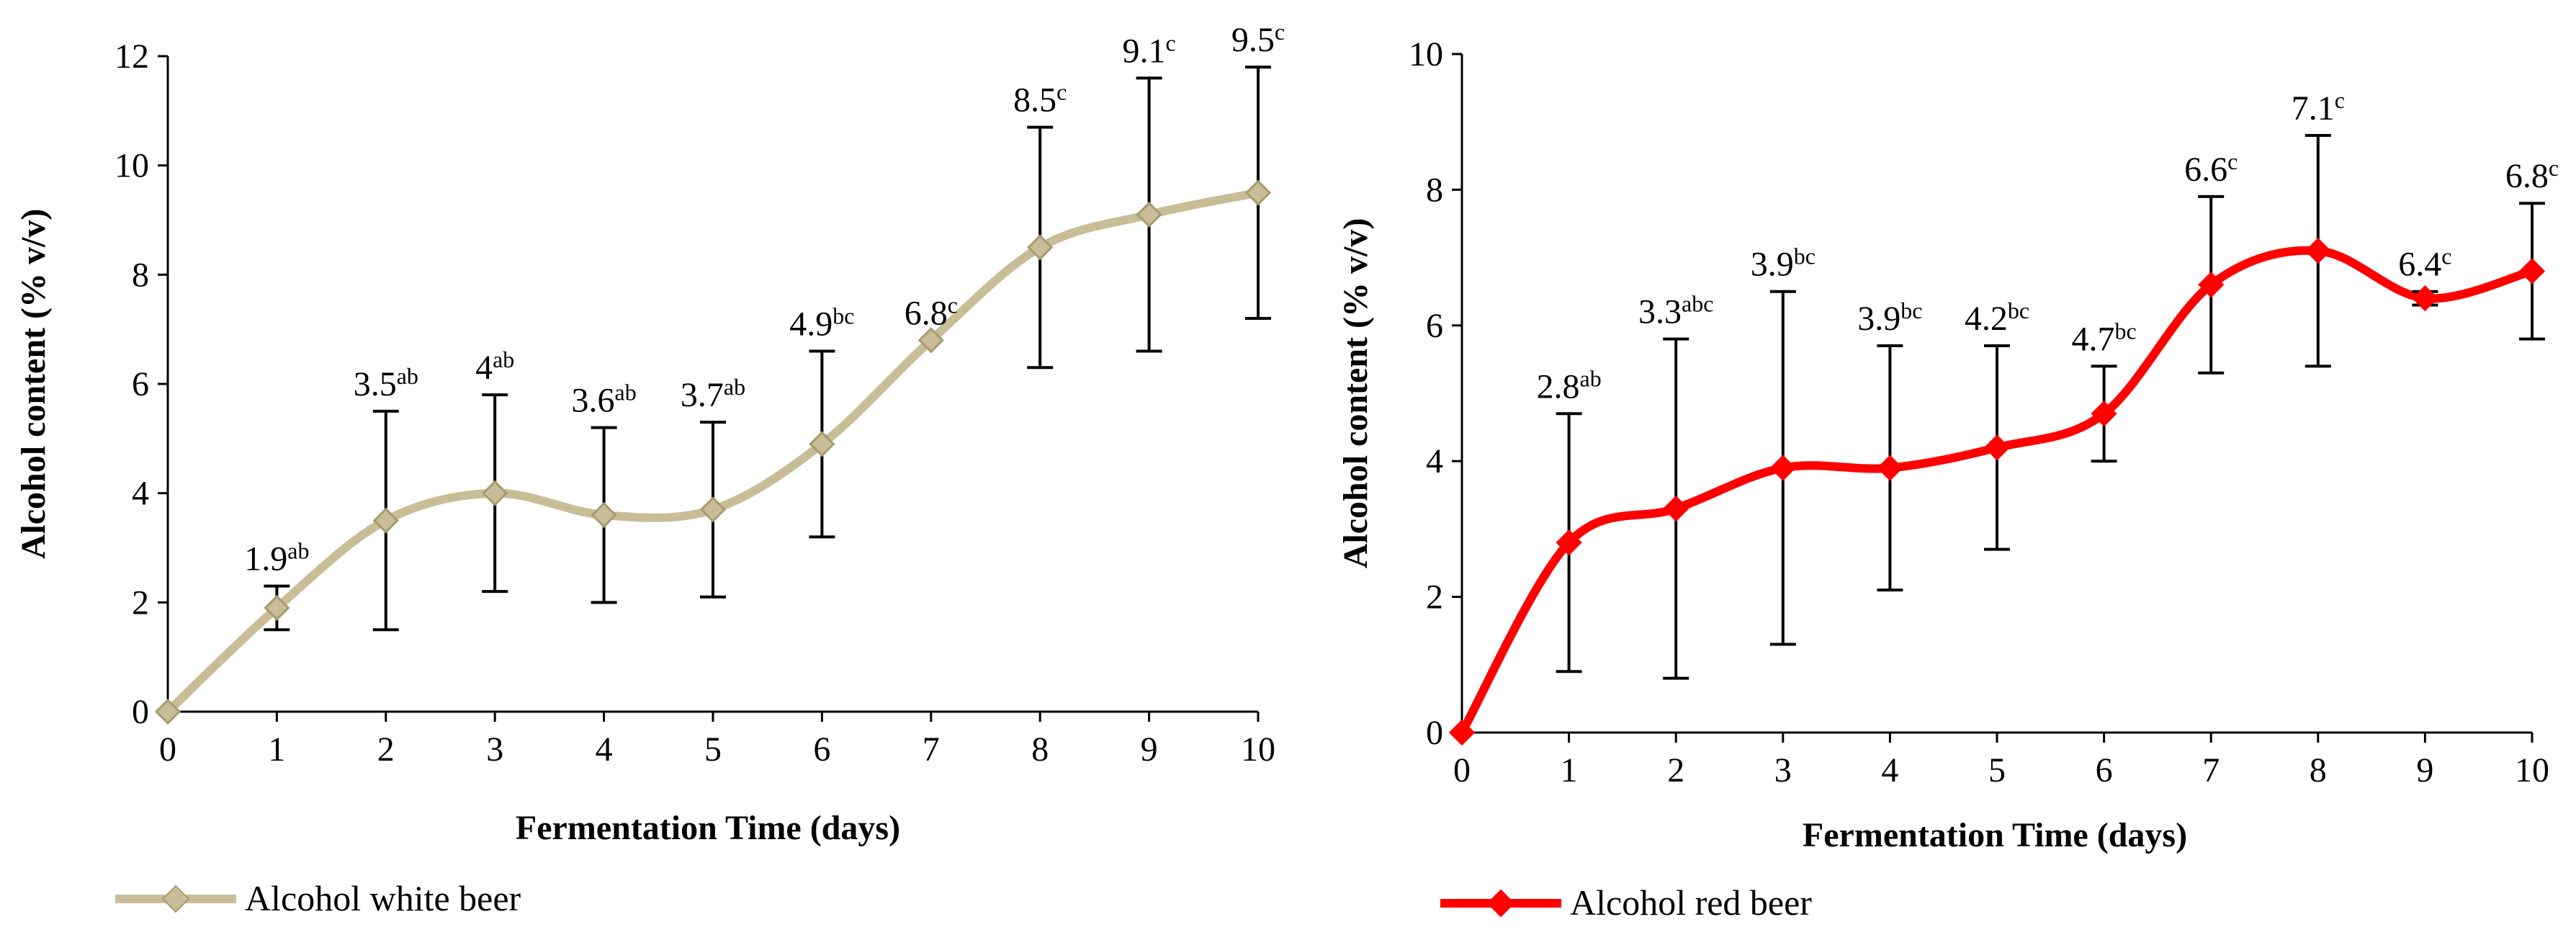  Describe the element at coordinates (1675, 311) in the screenshot. I see `data-label: 3.3abc` at that location.